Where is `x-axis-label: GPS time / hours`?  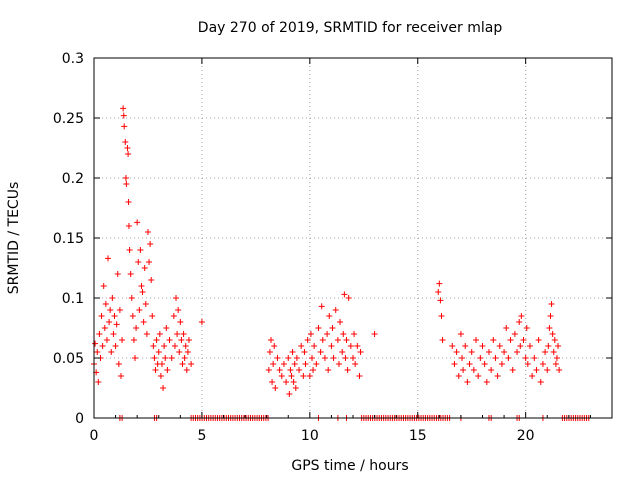 x-axis-label: GPS time / hours is located at coordinates (349, 466).